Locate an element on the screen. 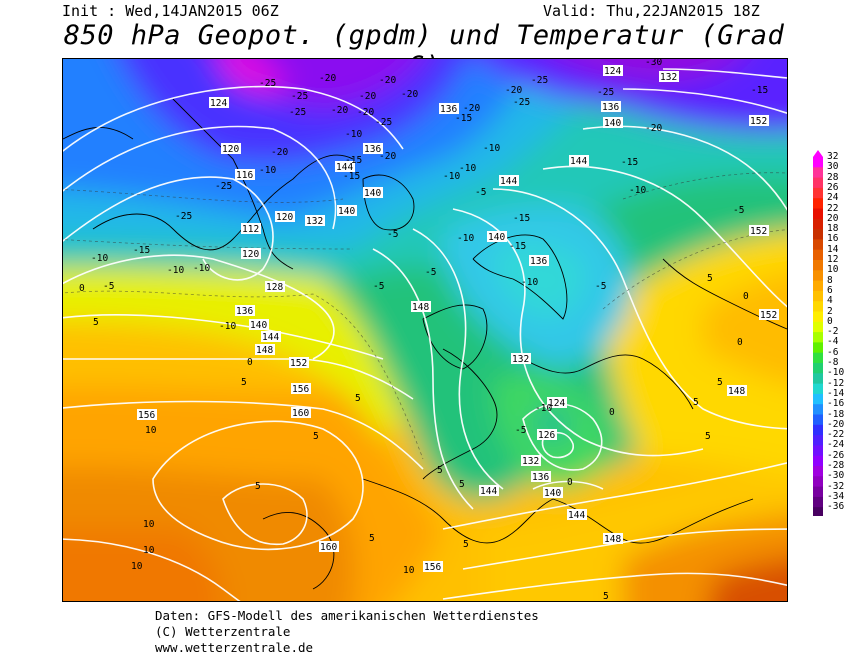 The height and width of the screenshot is (657, 850). geopotential-label: 126 is located at coordinates (547, 435).